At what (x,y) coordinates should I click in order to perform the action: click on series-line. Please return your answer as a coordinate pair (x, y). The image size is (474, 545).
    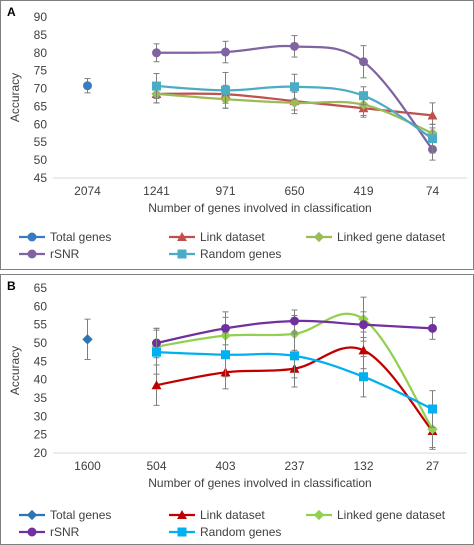
    Looking at the image, I should click on (295, 371).